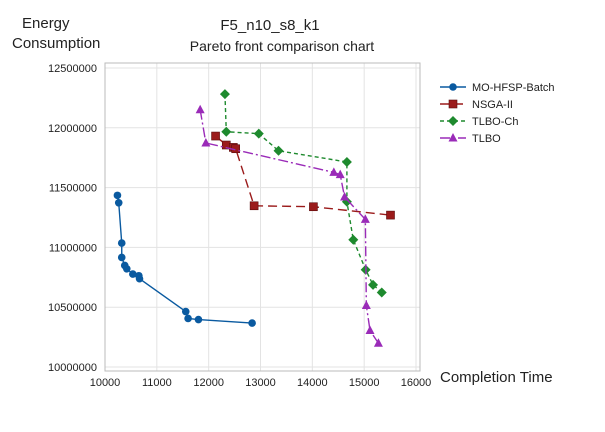  I want to click on y-tick-label: 11000000, so click(73, 248).